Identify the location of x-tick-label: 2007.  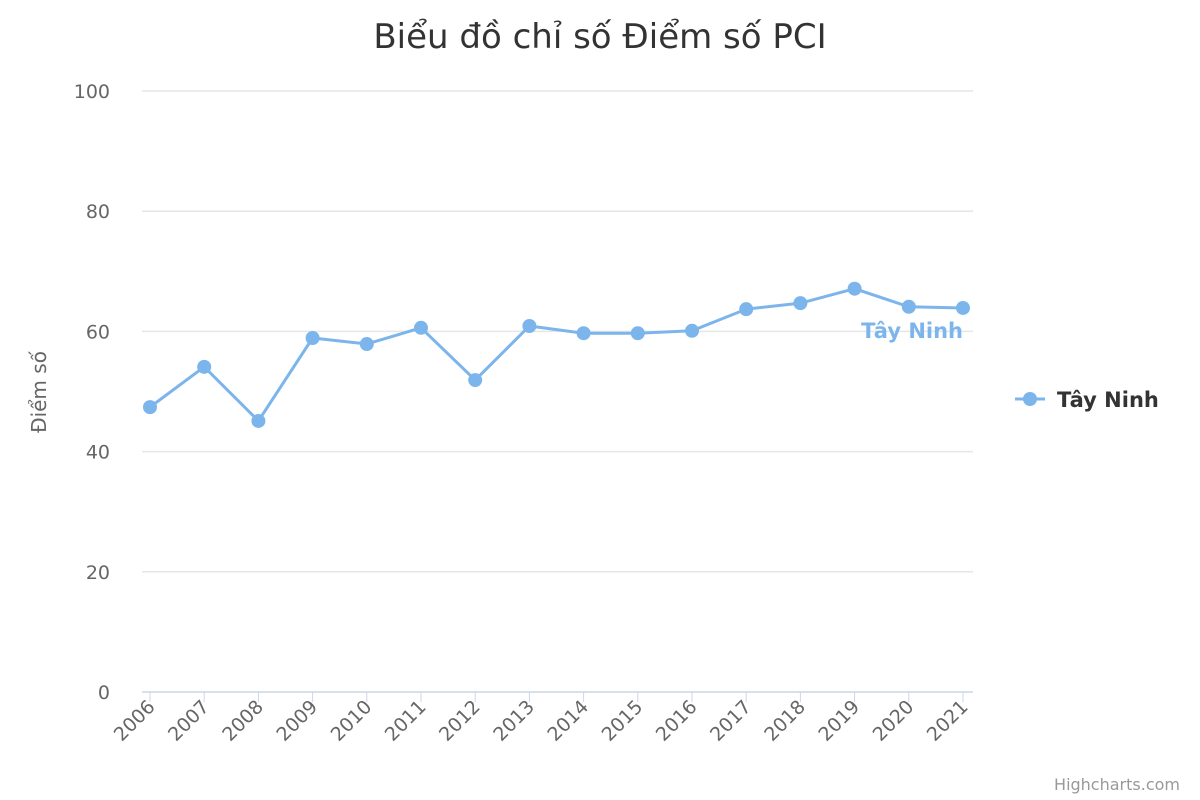
(189, 721).